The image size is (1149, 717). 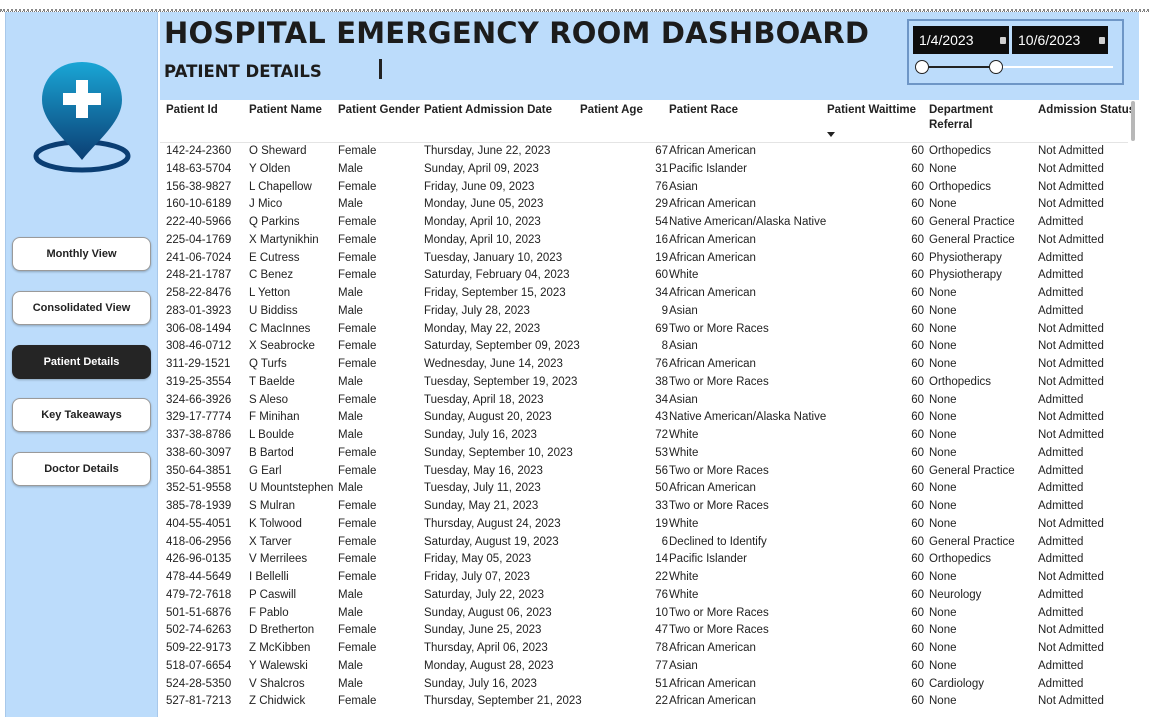 What do you see at coordinates (1087, 110) in the screenshot?
I see `column-header-admission-status: Admission Status` at bounding box center [1087, 110].